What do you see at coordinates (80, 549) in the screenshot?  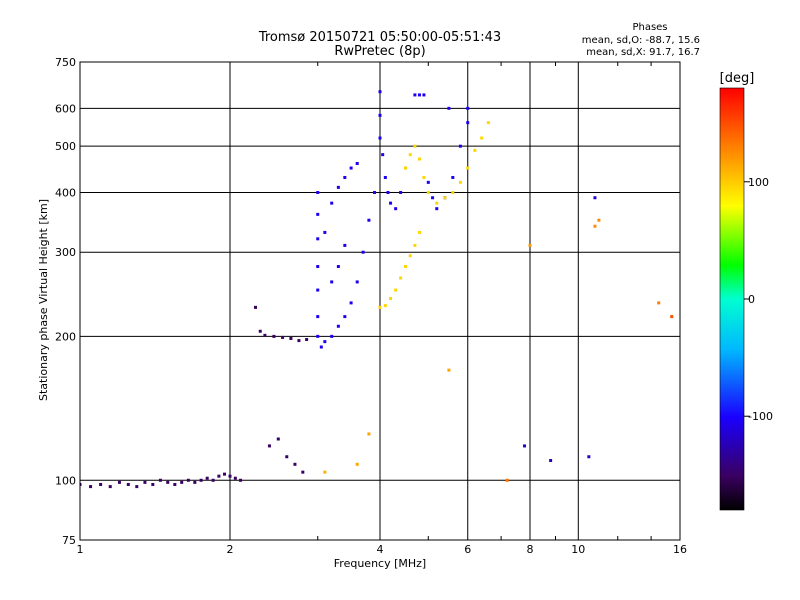 I see `x-tick-label: 1` at bounding box center [80, 549].